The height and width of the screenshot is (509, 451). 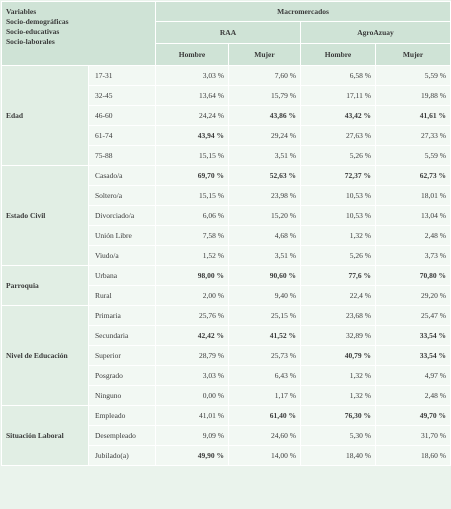 I want to click on row-label: Urbana, so click(x=122, y=275).